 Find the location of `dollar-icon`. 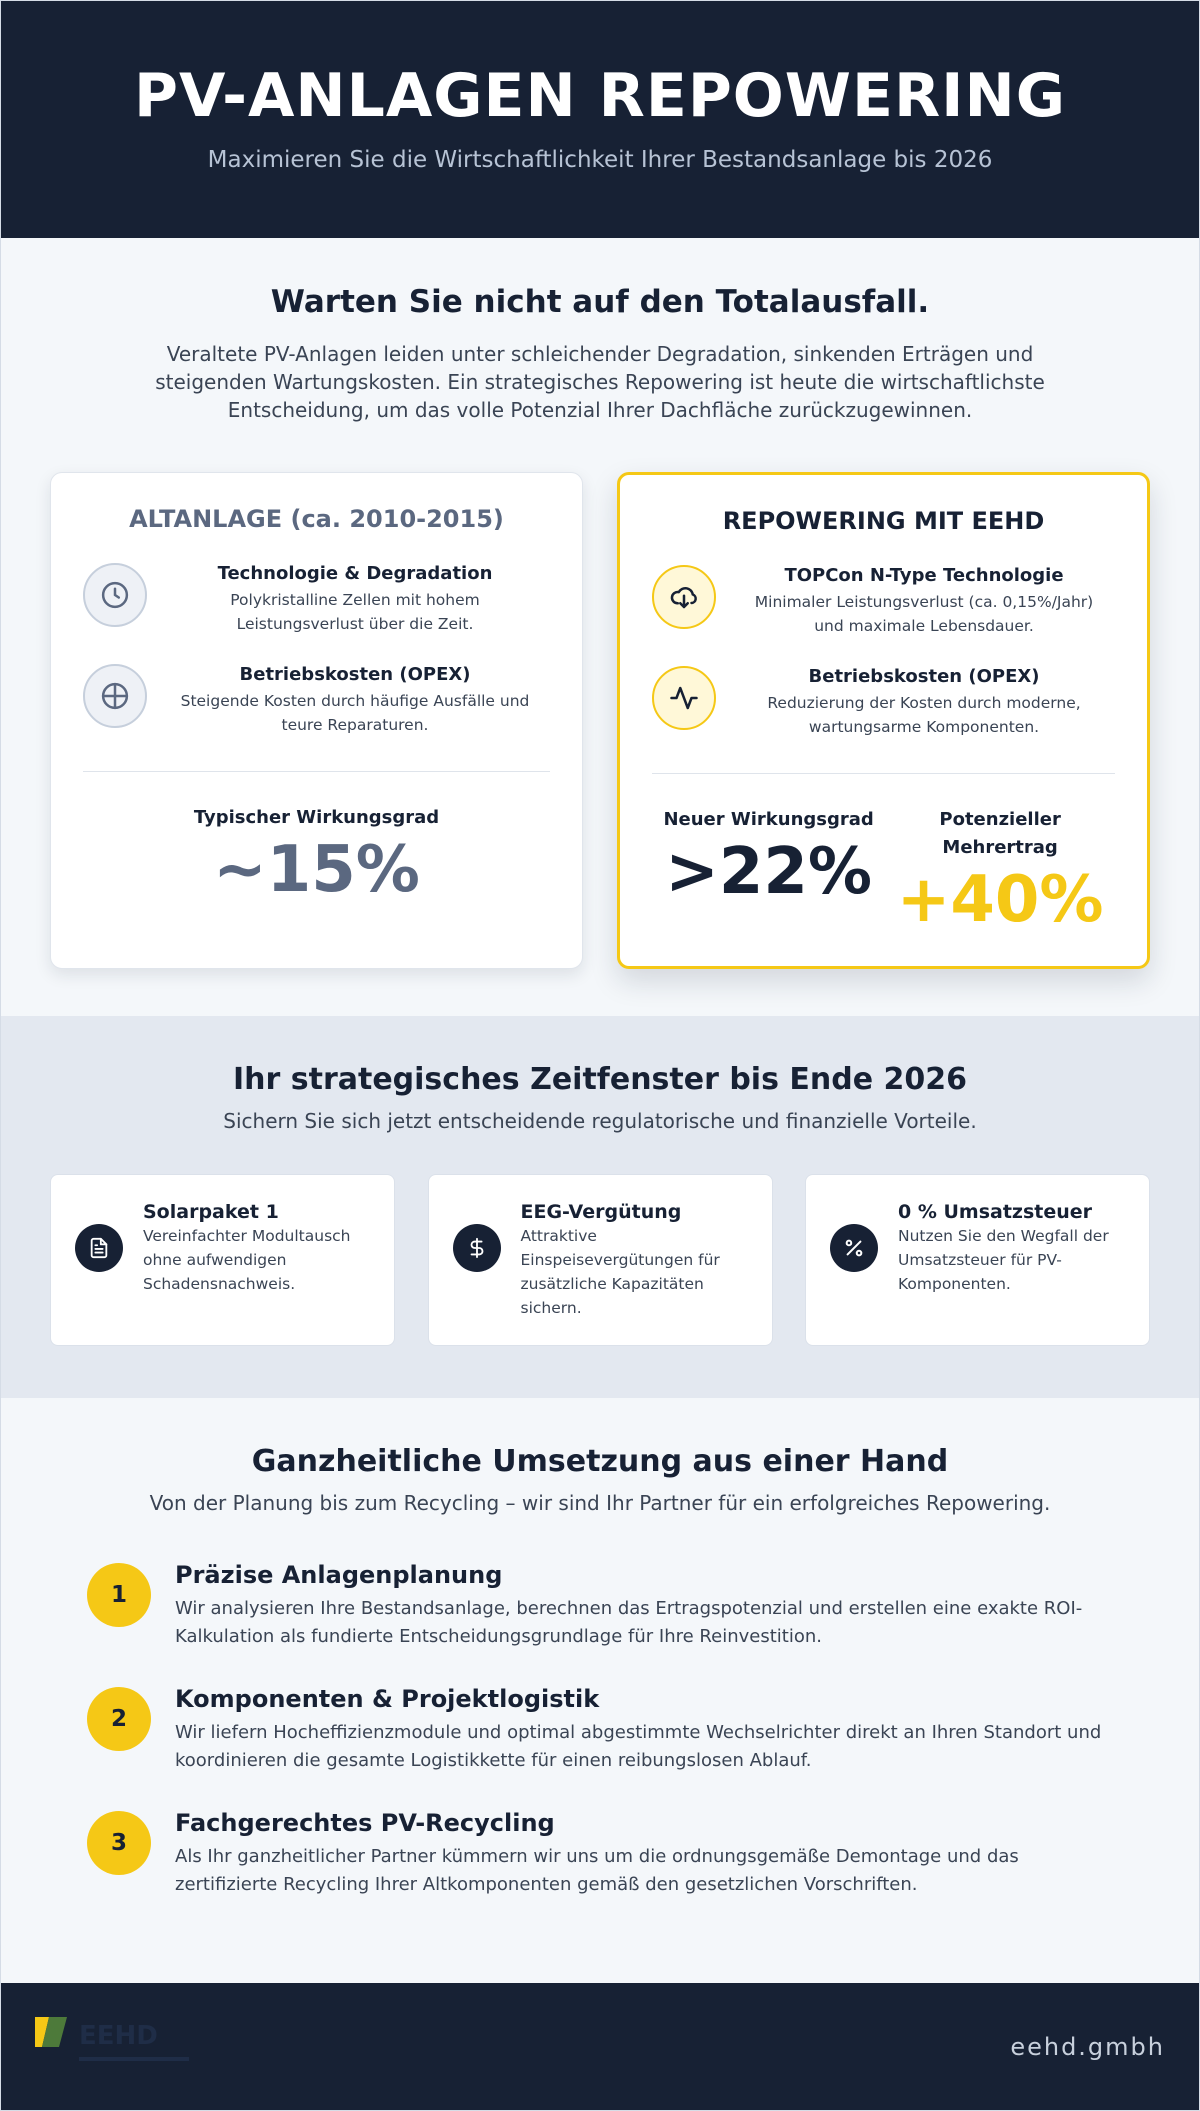

dollar-icon is located at coordinates (476, 1248).